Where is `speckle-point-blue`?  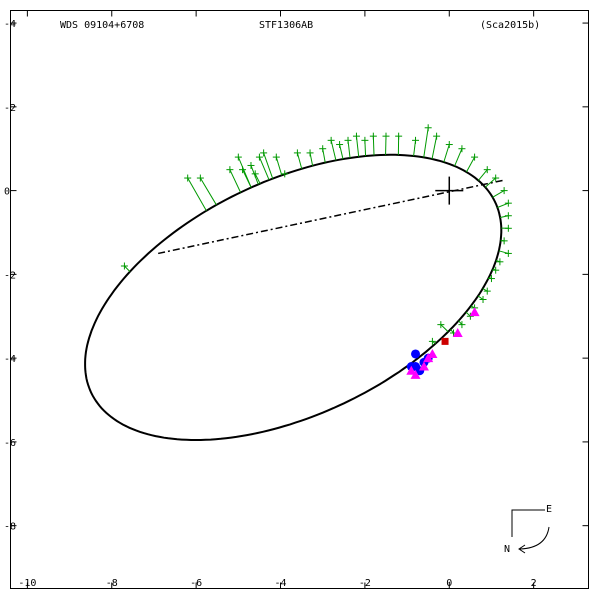 speckle-point-blue is located at coordinates (416, 354).